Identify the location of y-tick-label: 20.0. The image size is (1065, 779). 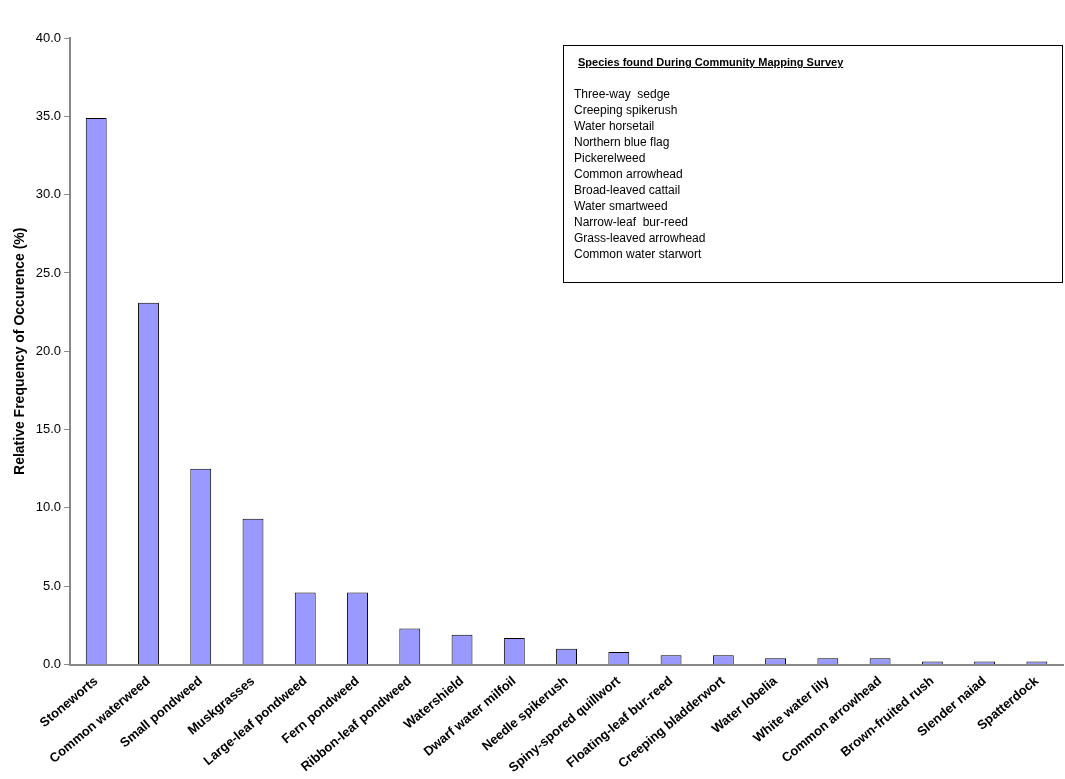
(48, 350).